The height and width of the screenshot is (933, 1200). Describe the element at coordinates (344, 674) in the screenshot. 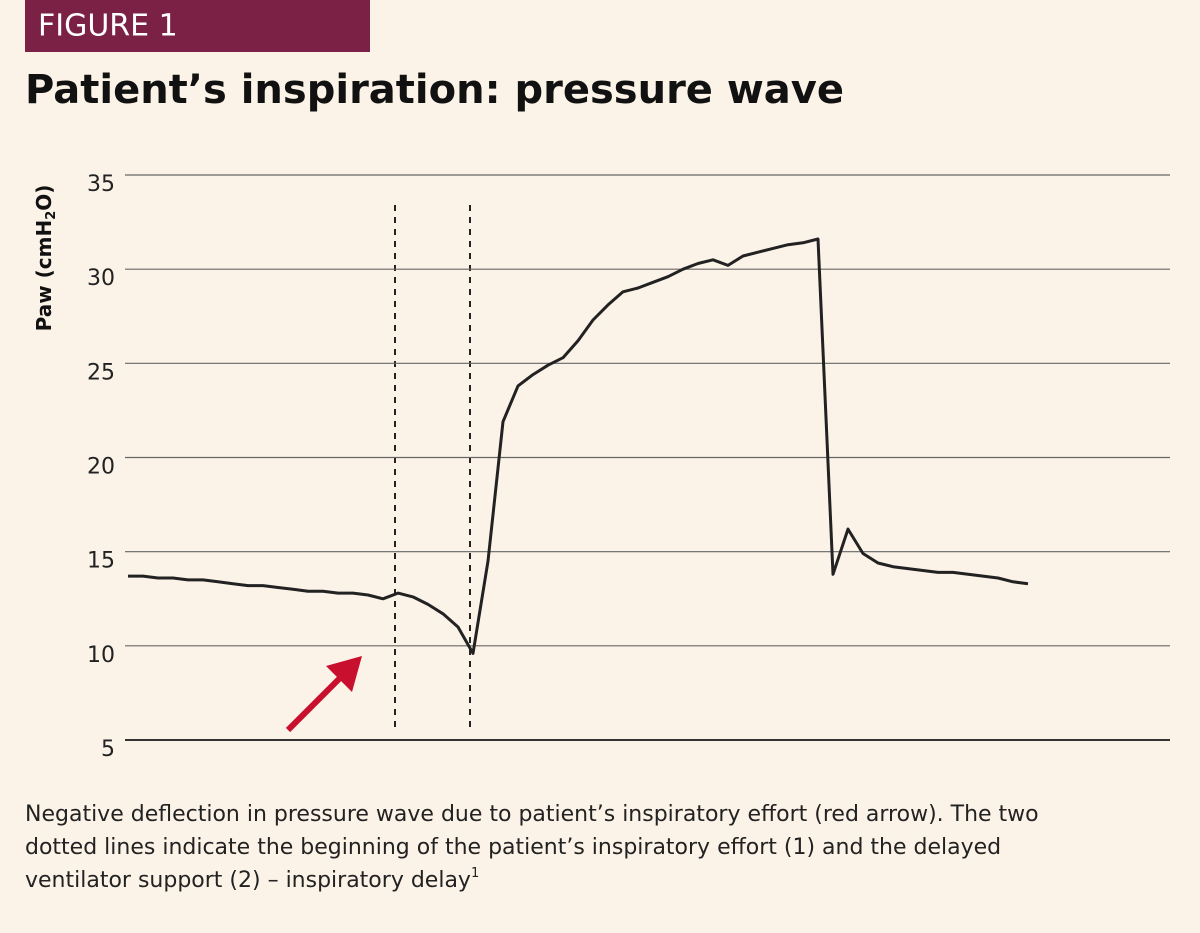

I see `arrow-head` at that location.